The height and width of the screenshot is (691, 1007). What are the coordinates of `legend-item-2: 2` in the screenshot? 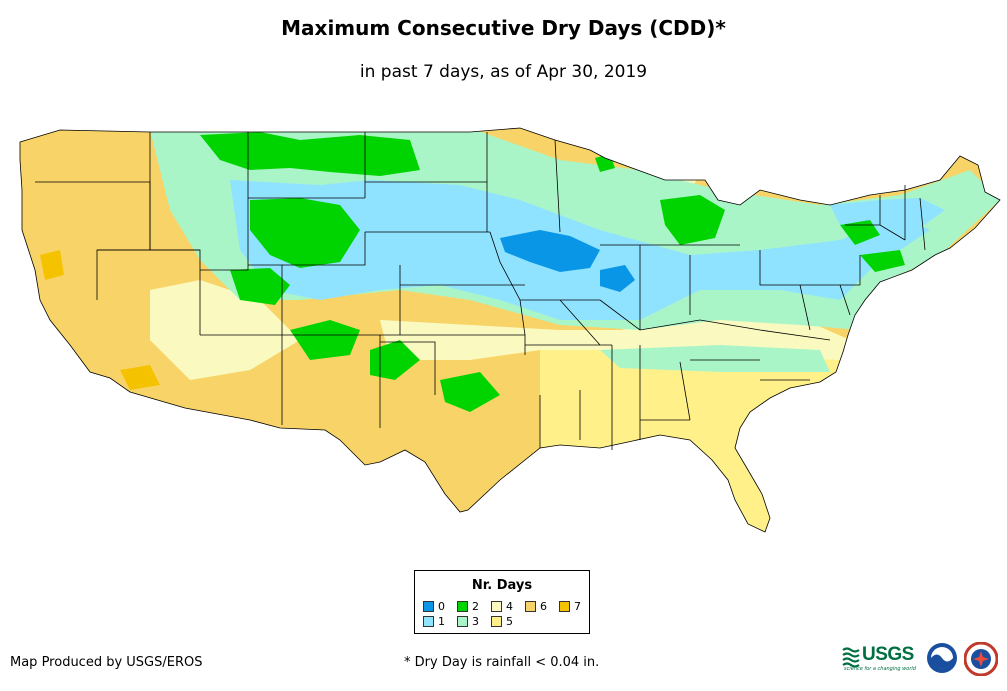 It's located at (468, 608).